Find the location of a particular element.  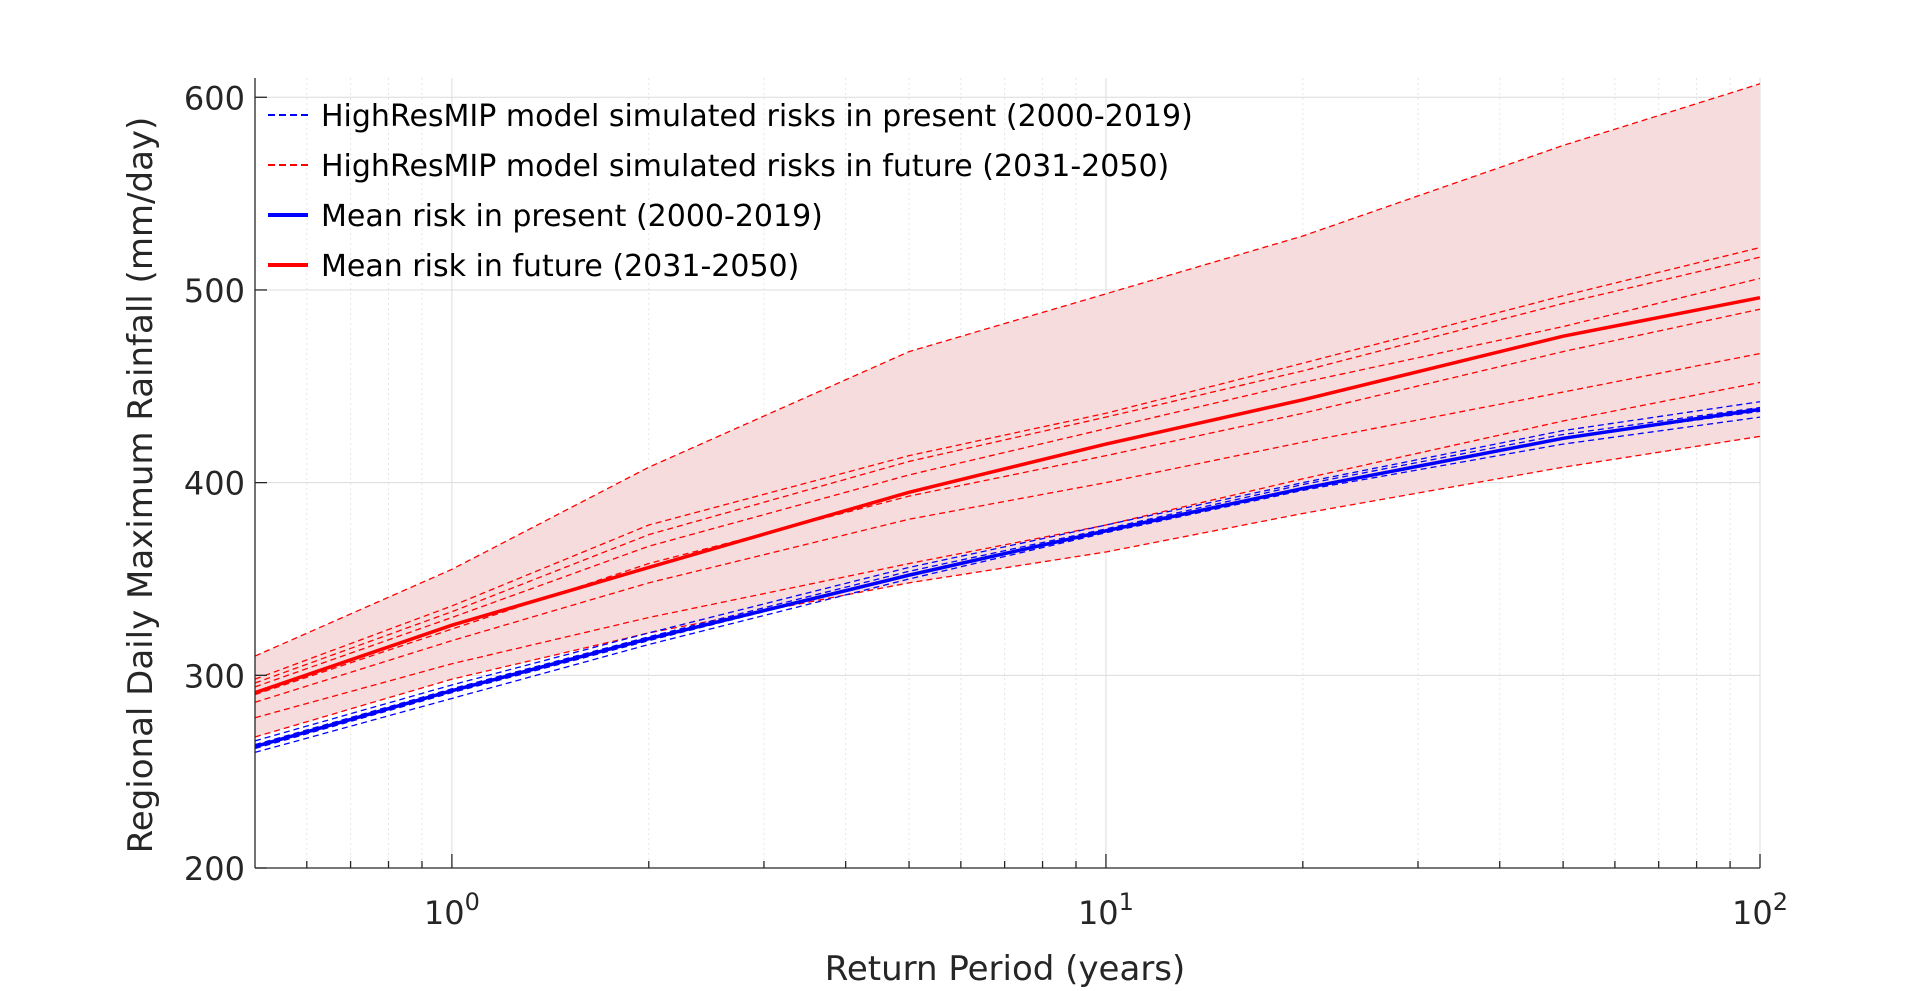

y-axis-label: Regional Daily Maximum Rainfall (mm/day) is located at coordinates (141, 485).